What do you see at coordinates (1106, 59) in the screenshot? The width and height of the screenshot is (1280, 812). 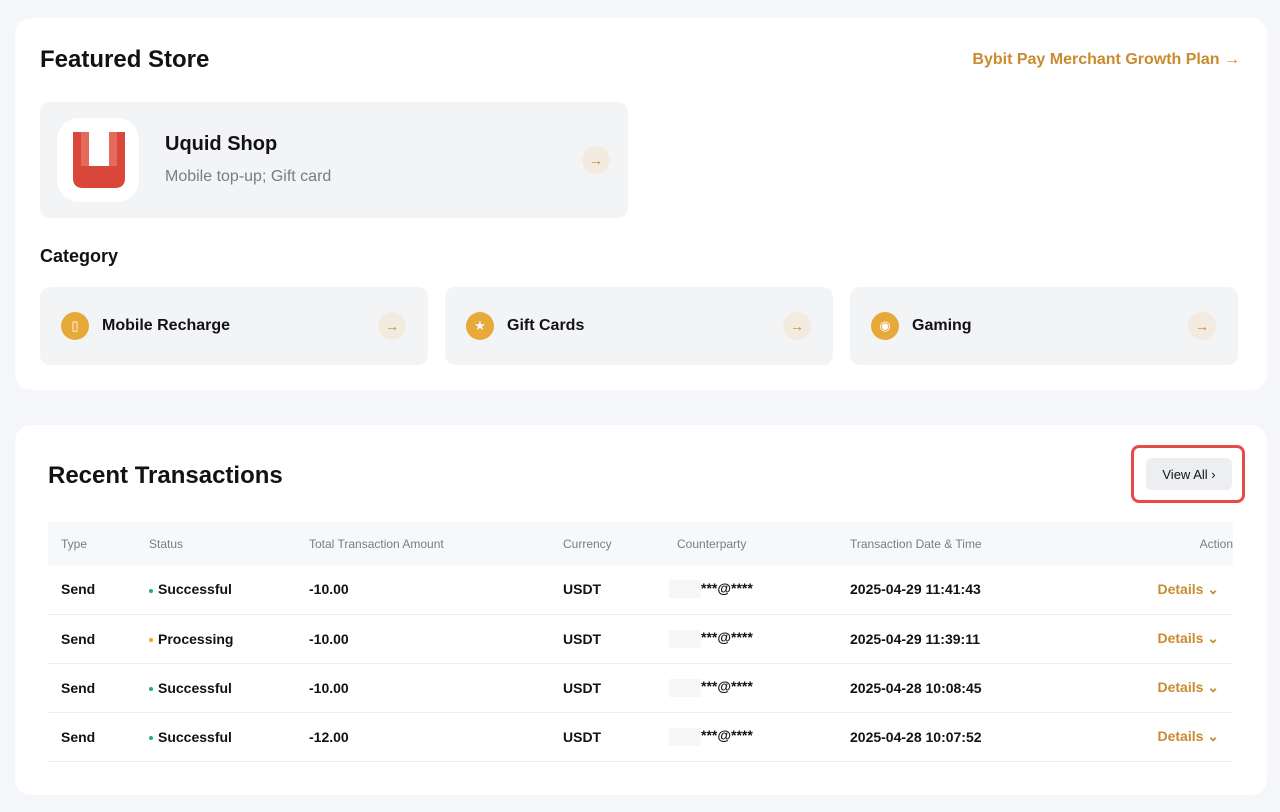 I see `merchant-growth-plan-link: Bybit Pay Merchant Growth Plan →` at bounding box center [1106, 59].